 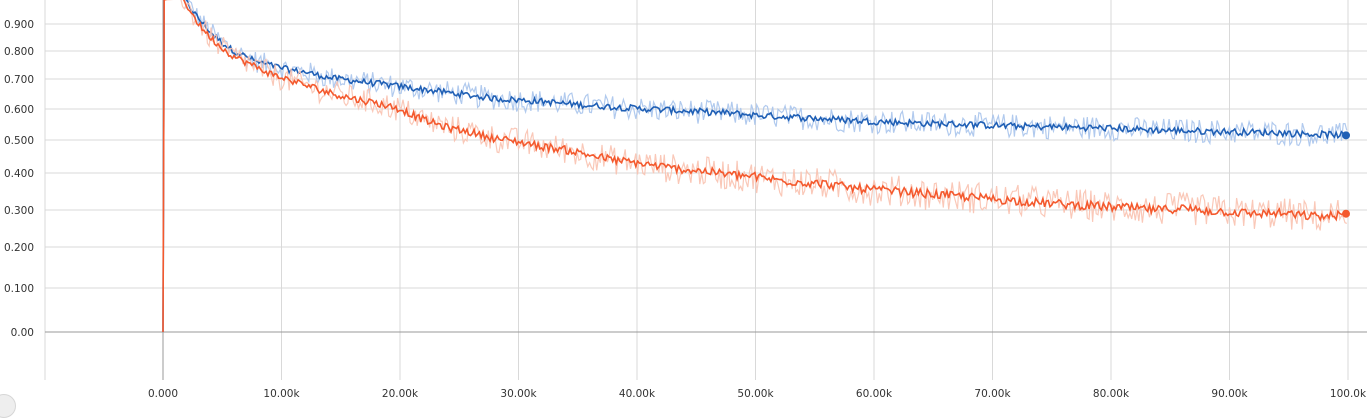 What do you see at coordinates (19, 25) in the screenshot?
I see `y-tick-label: 0.900` at bounding box center [19, 25].